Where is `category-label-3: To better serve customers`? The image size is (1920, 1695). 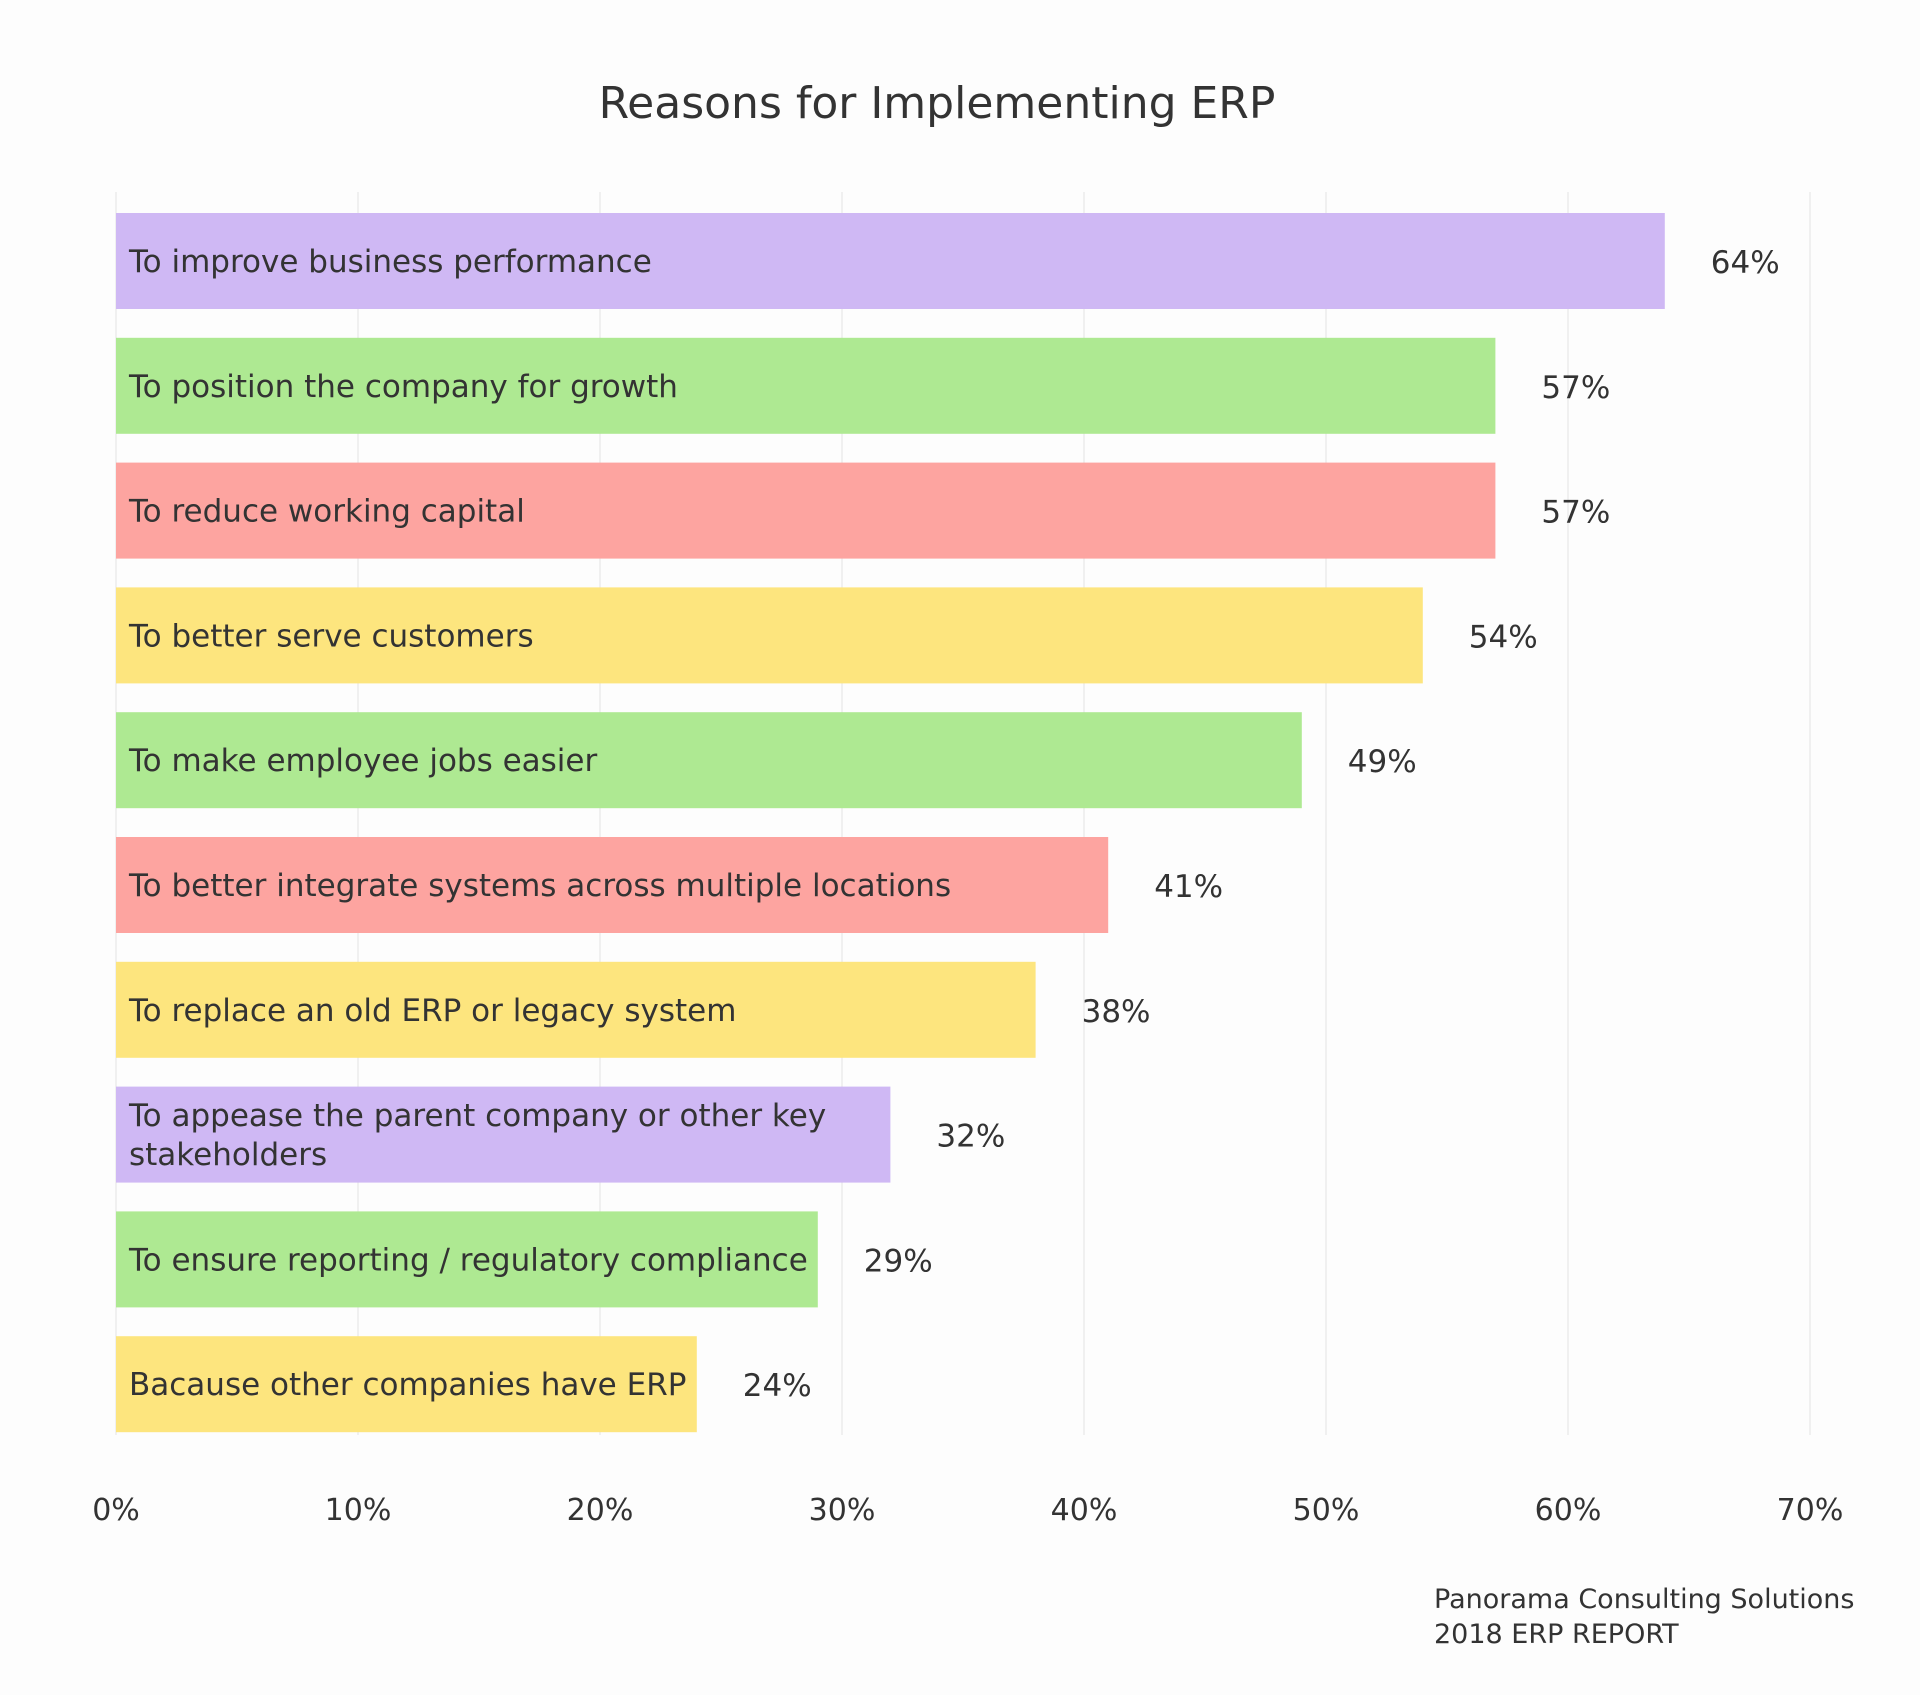 category-label-3: To better serve customers is located at coordinates (331, 636).